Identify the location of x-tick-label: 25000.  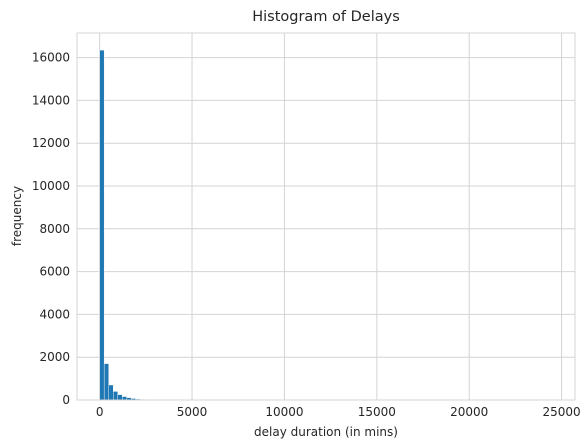
(562, 412).